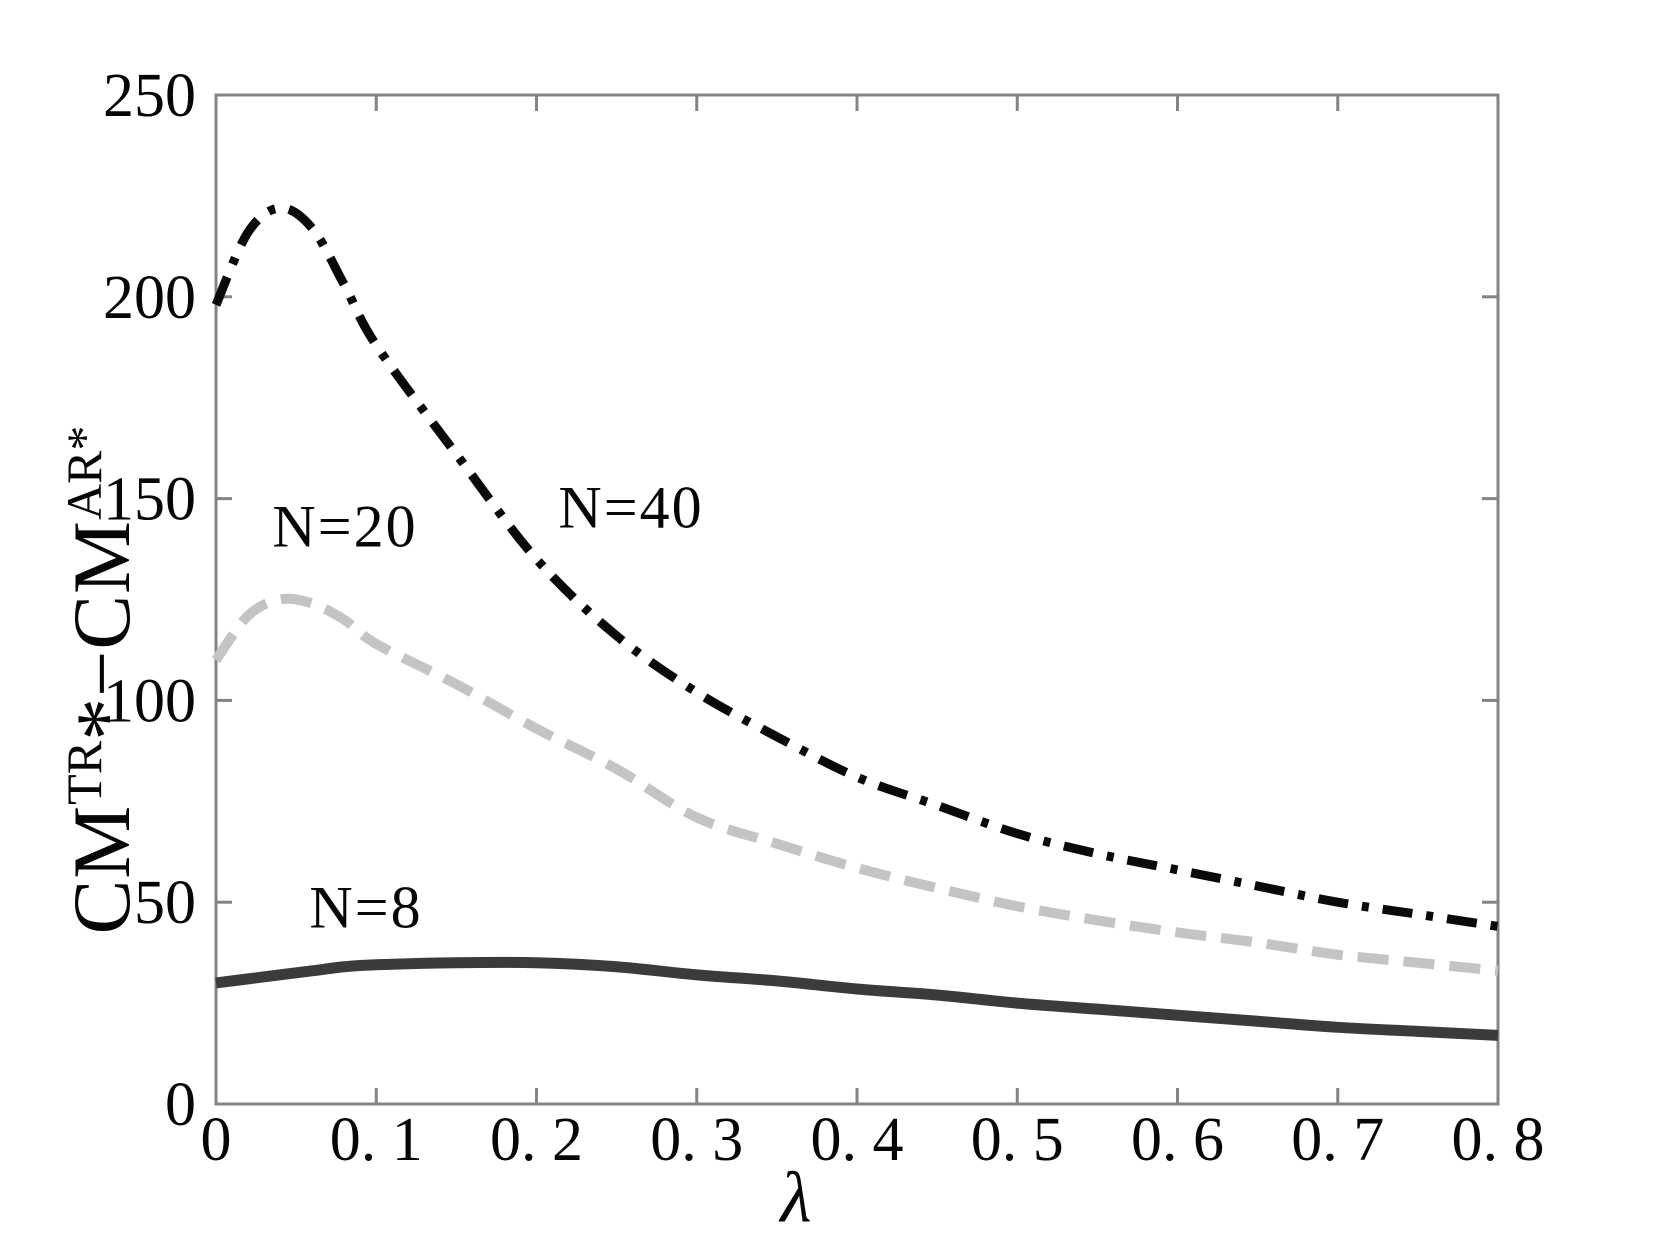  What do you see at coordinates (149, 500) in the screenshot?
I see `y-tick-label: 150` at bounding box center [149, 500].